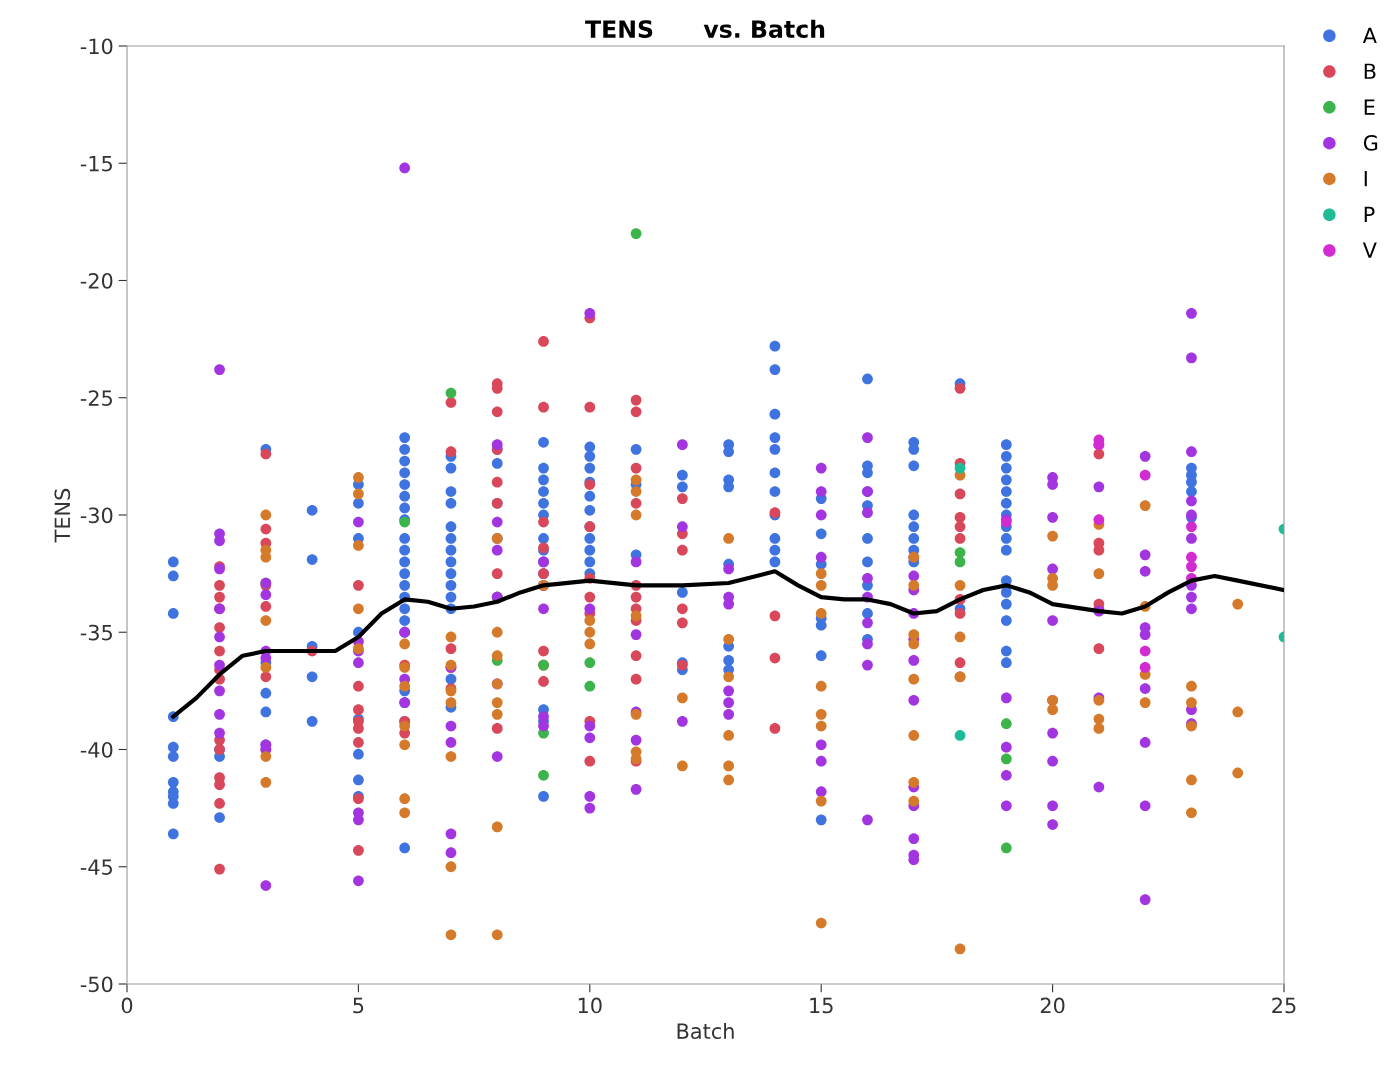  What do you see at coordinates (1284, 1005) in the screenshot?
I see `x-tick-label: 25` at bounding box center [1284, 1005].